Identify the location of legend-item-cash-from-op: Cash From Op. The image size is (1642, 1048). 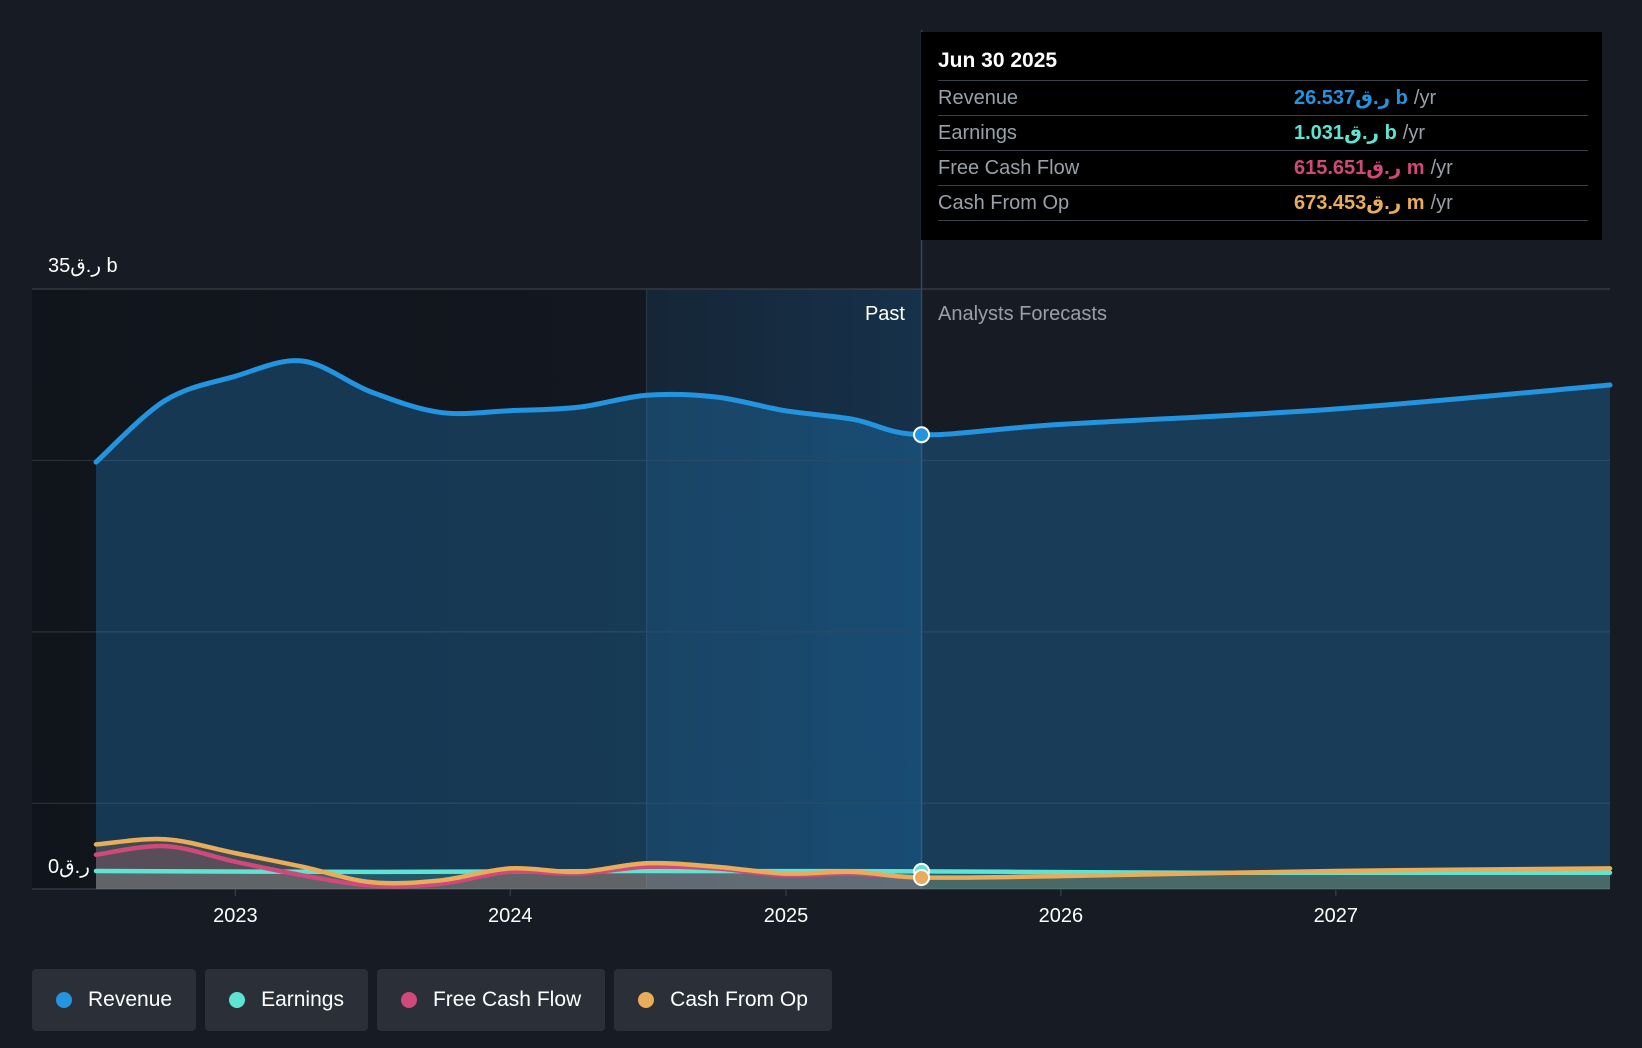
(723, 1000).